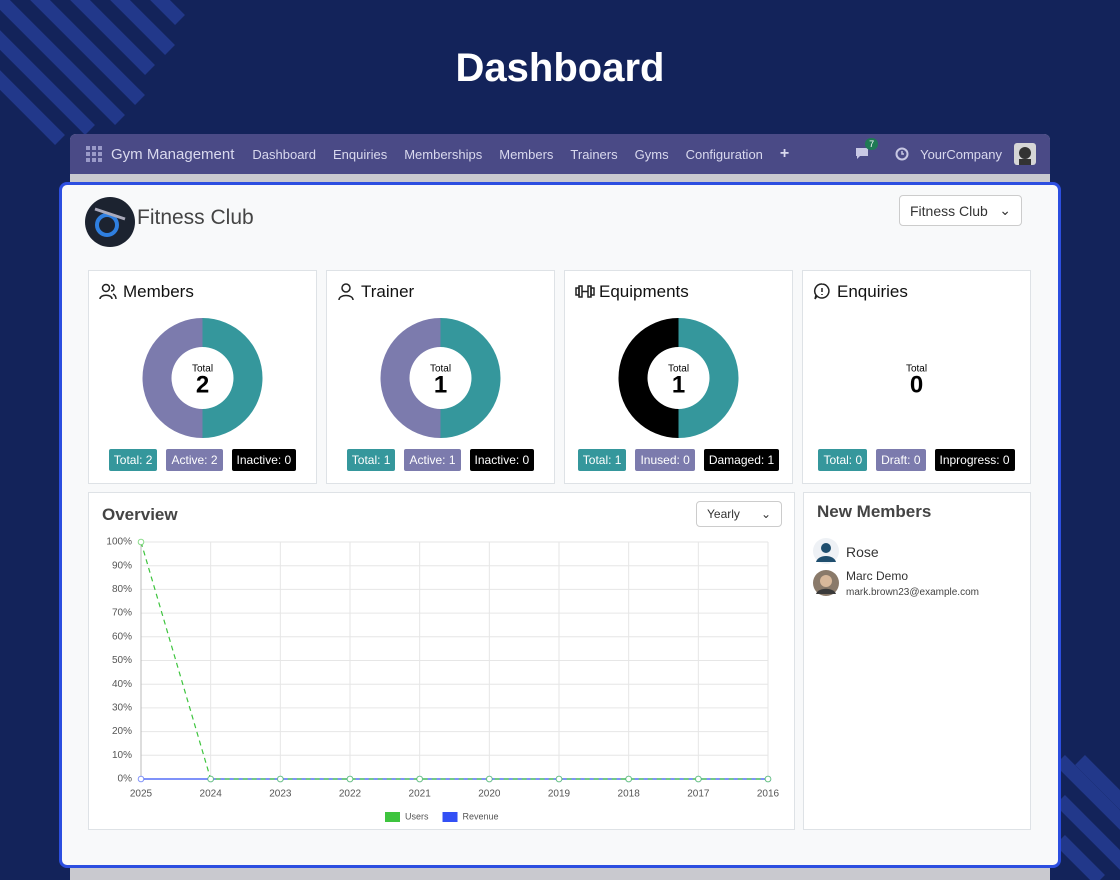 This screenshot has width=1120, height=880. I want to click on x-tick-label: 2021, so click(420, 794).